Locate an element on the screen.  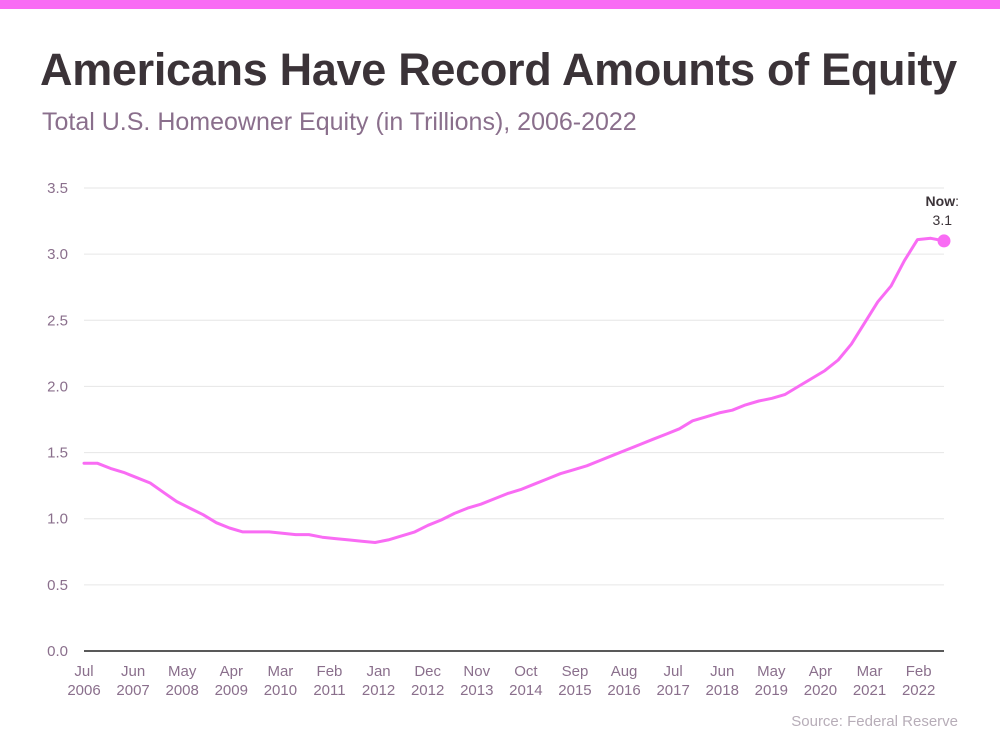
x-tick-label: Jan 2012 is located at coordinates (378, 681).